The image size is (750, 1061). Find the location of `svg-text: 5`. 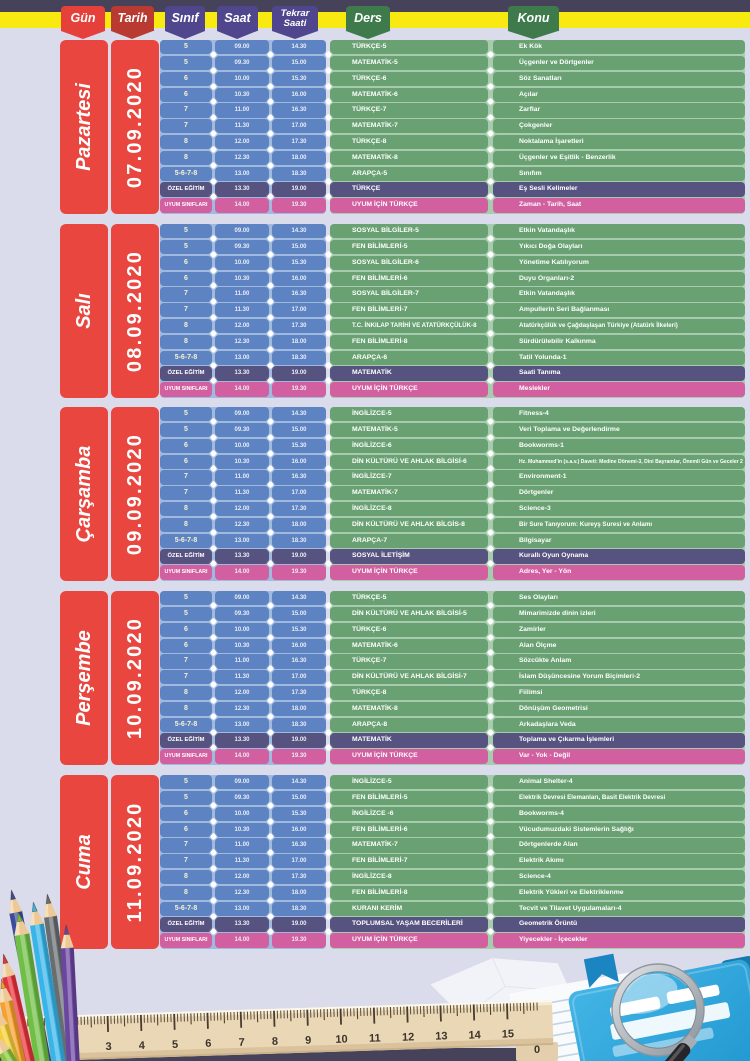

svg-text: 5 is located at coordinates (175, 1045).